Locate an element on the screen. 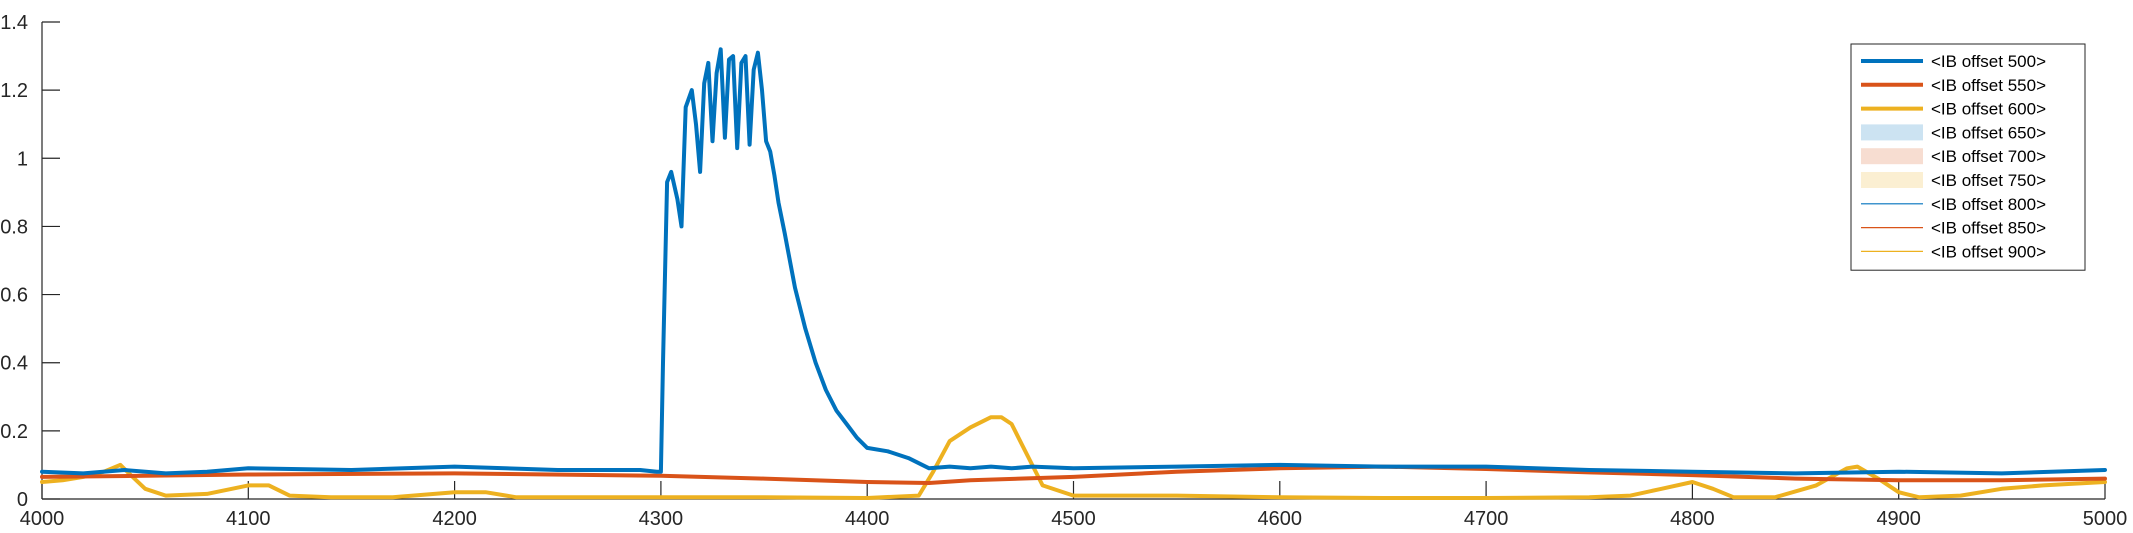 This screenshot has width=2133, height=533. x-tick-label: 4600 is located at coordinates (1280, 519).